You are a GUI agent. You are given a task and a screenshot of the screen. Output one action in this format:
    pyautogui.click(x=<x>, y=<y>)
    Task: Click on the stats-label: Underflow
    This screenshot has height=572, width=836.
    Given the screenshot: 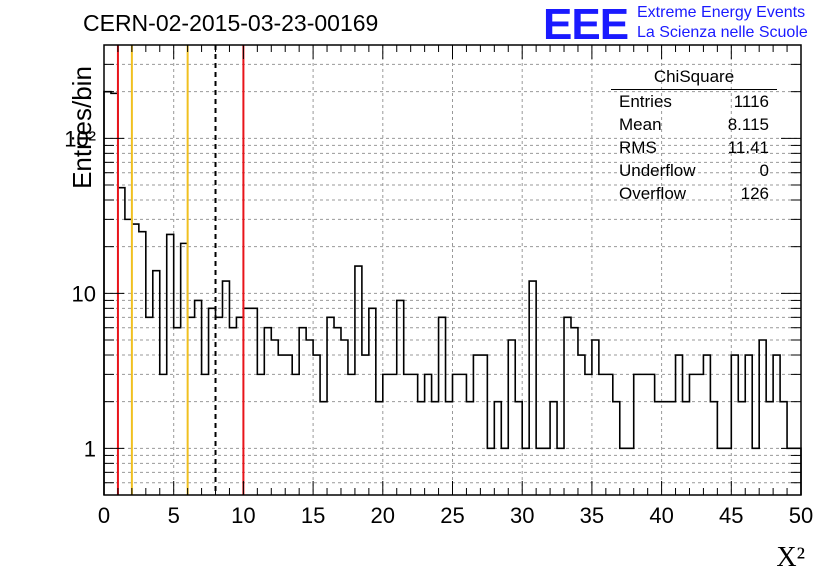 What is the action you would take?
    pyautogui.click(x=657, y=170)
    